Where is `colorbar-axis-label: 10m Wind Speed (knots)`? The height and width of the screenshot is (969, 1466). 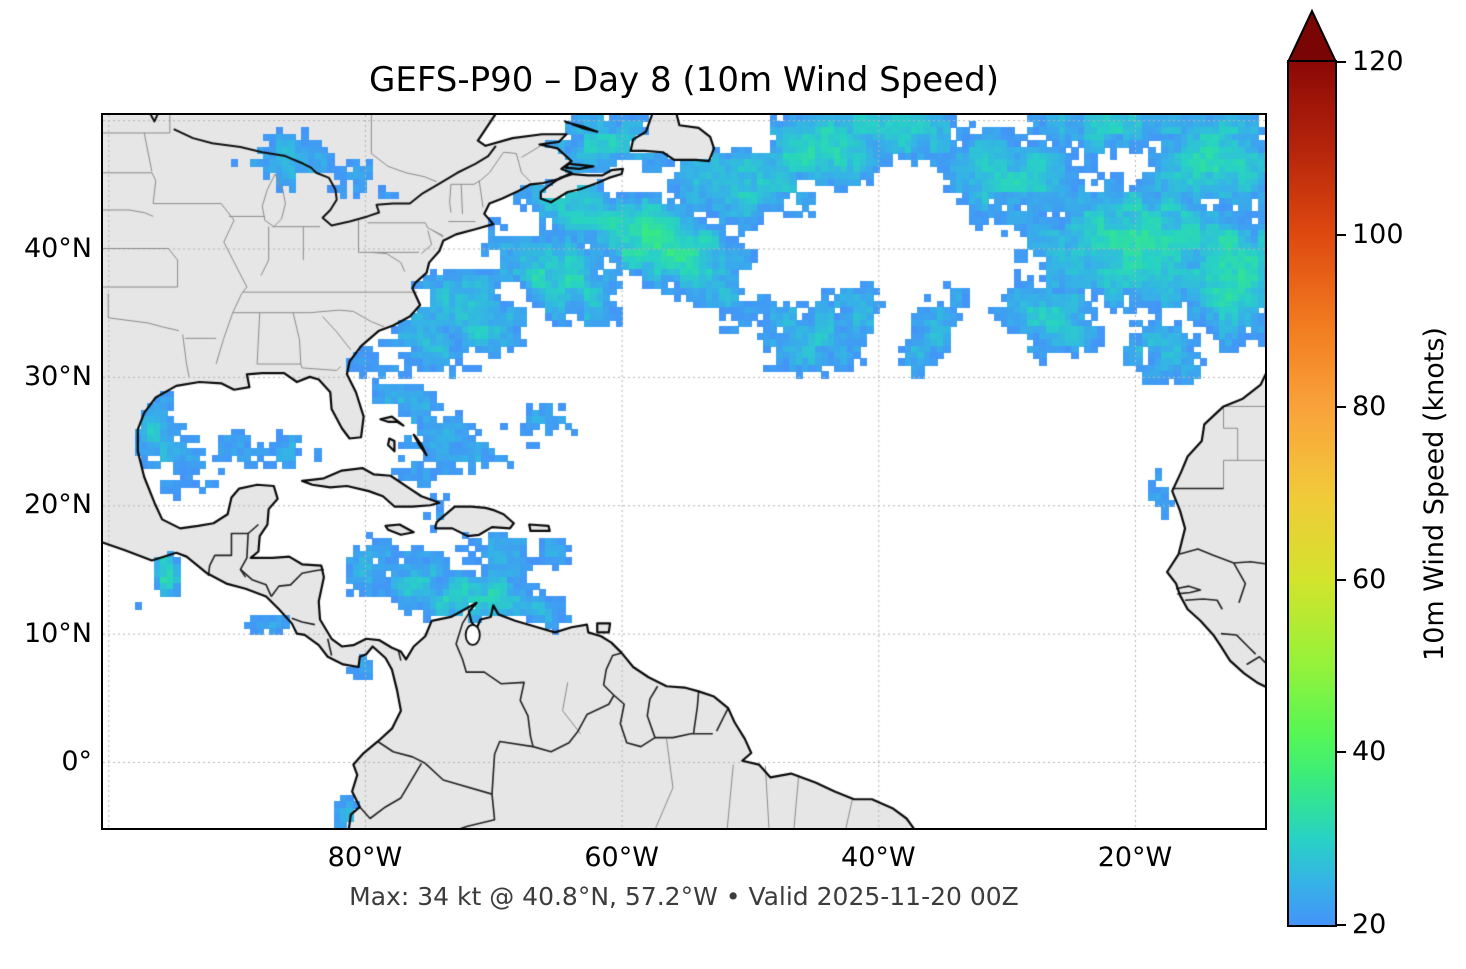
colorbar-axis-label: 10m Wind Speed (knots) is located at coordinates (1434, 494).